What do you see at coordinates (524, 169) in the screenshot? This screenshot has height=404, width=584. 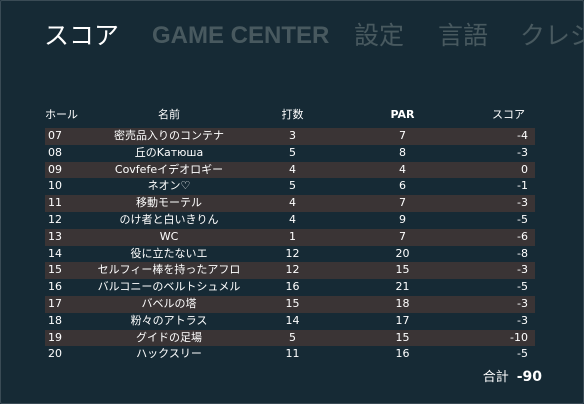 I see `score-value: 0` at bounding box center [524, 169].